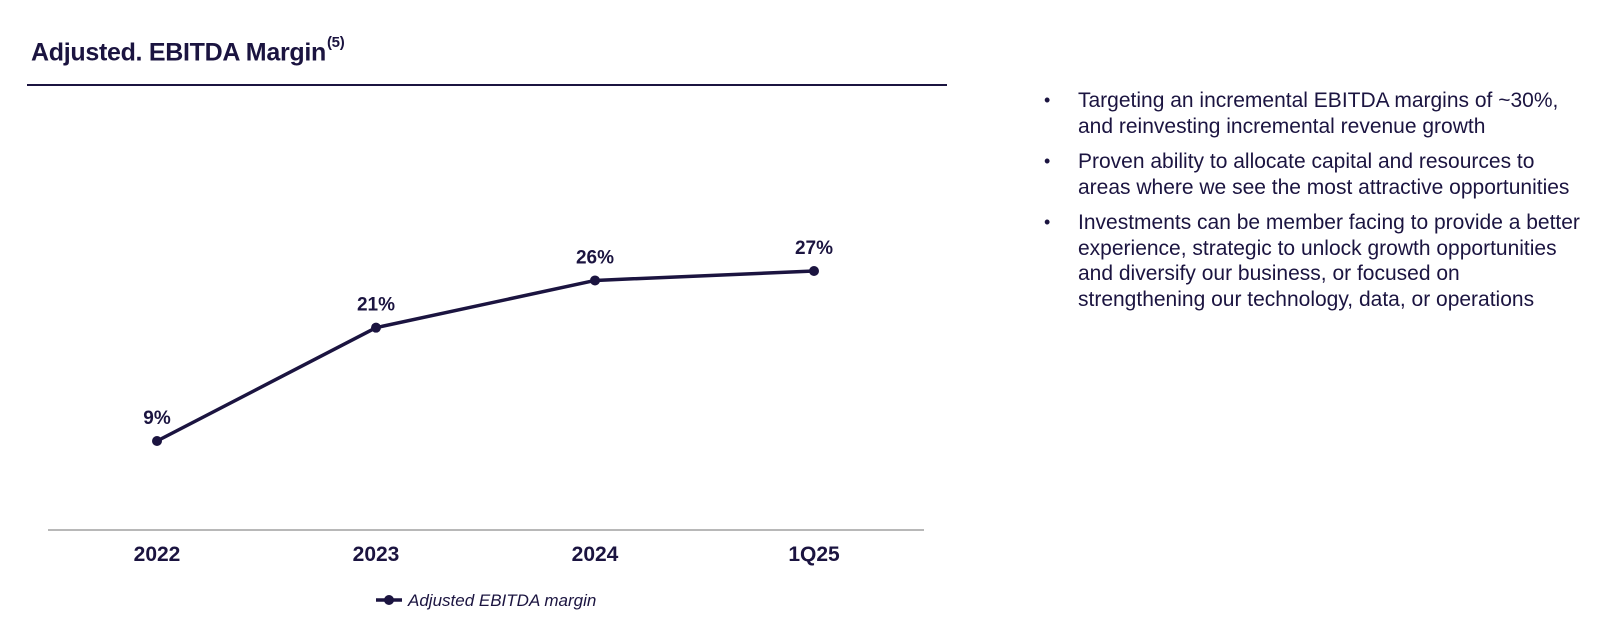 This screenshot has height=644, width=1600. Describe the element at coordinates (157, 418) in the screenshot. I see `data-label: 9%` at that location.